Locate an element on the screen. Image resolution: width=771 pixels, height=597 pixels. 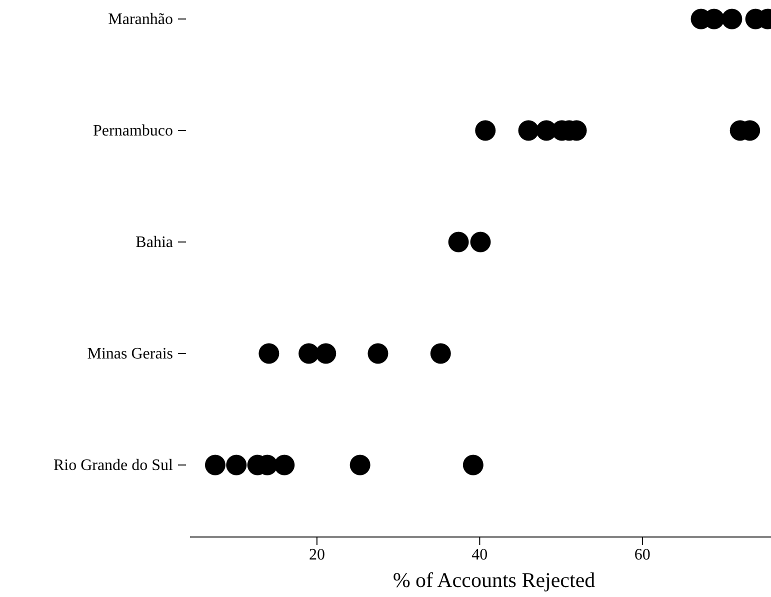
y-tick-label: Pernambuco is located at coordinates (133, 131).